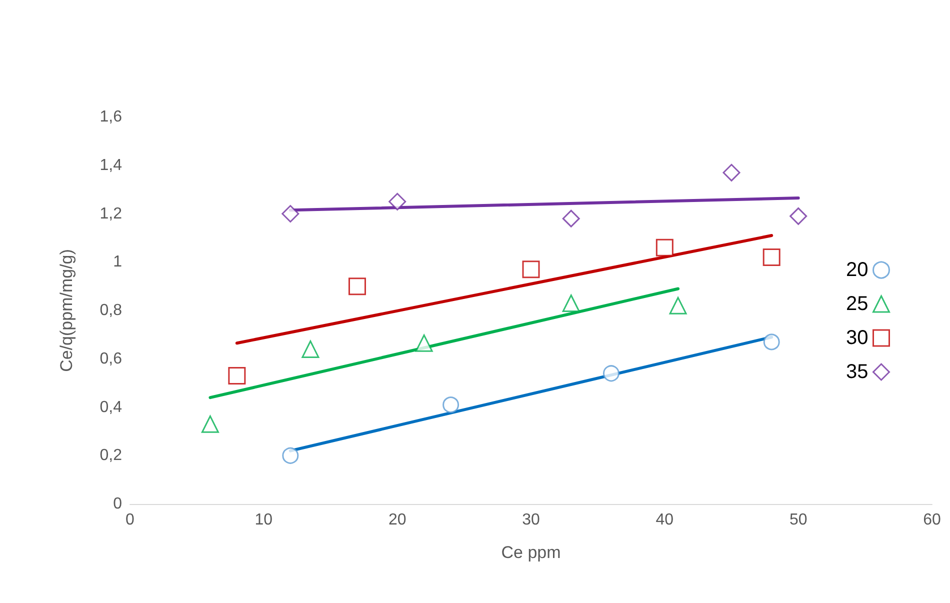 This screenshot has height=603, width=950. Describe the element at coordinates (117, 504) in the screenshot. I see `y-tick-label: 0` at that location.